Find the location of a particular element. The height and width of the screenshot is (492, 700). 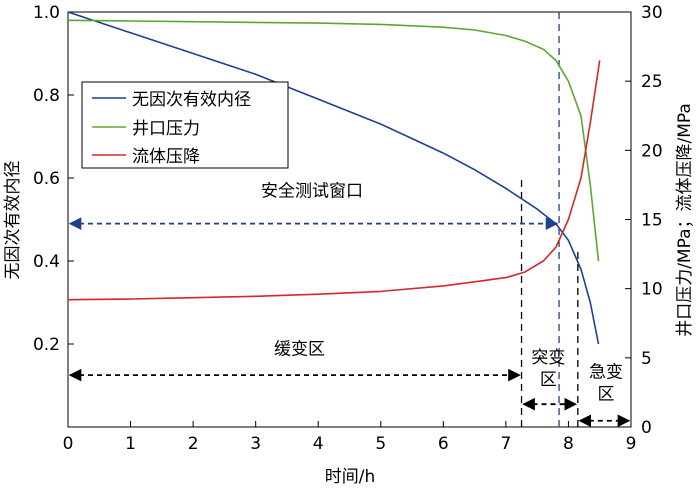

annotation-label-2-line2: 区 is located at coordinates (548, 380).